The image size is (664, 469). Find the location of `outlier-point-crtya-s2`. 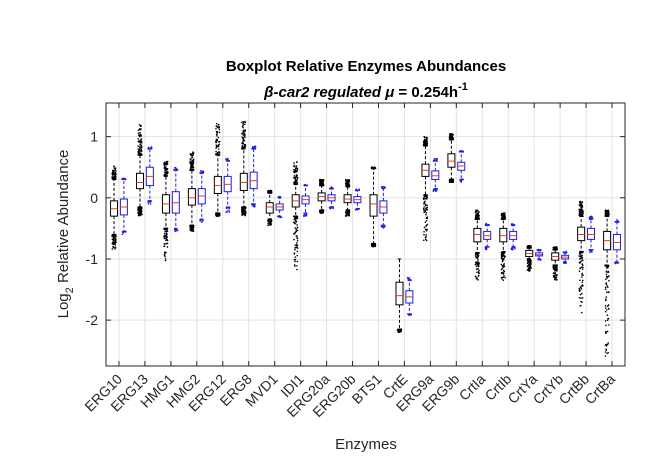

outlier-point-crtya-s2 is located at coordinates (540, 260).